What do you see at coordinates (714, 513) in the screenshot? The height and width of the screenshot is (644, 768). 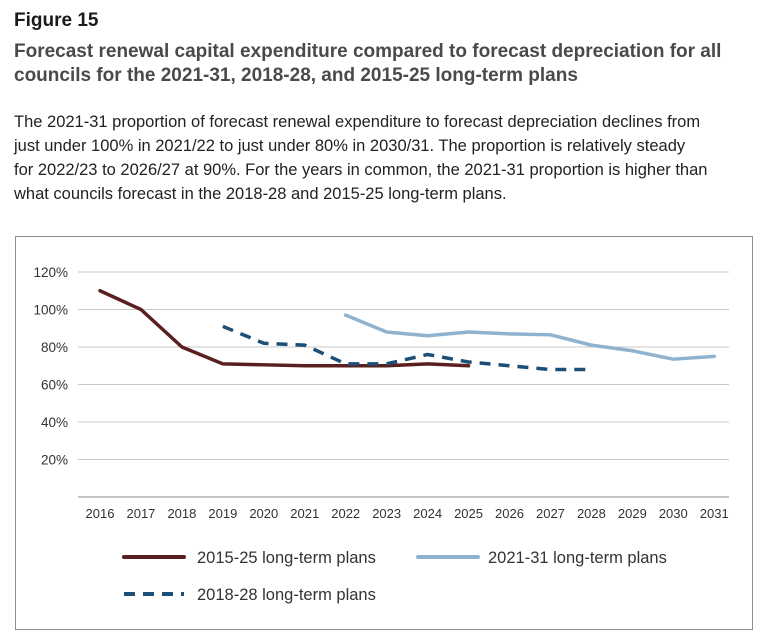 I see `x-tick-label: 2031` at bounding box center [714, 513].